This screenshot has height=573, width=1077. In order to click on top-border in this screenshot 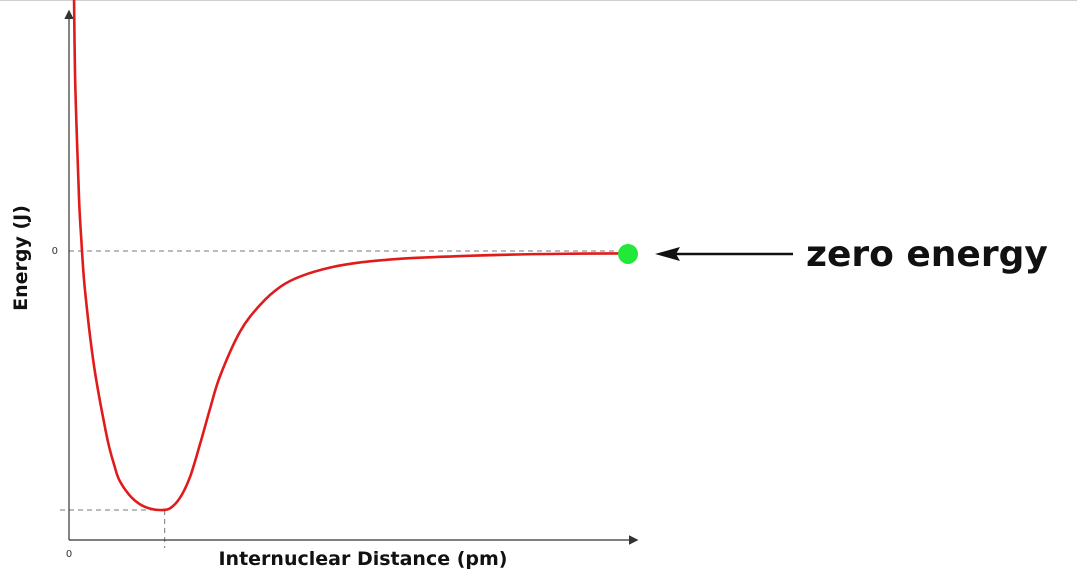, I will do `click(538, 0)`.